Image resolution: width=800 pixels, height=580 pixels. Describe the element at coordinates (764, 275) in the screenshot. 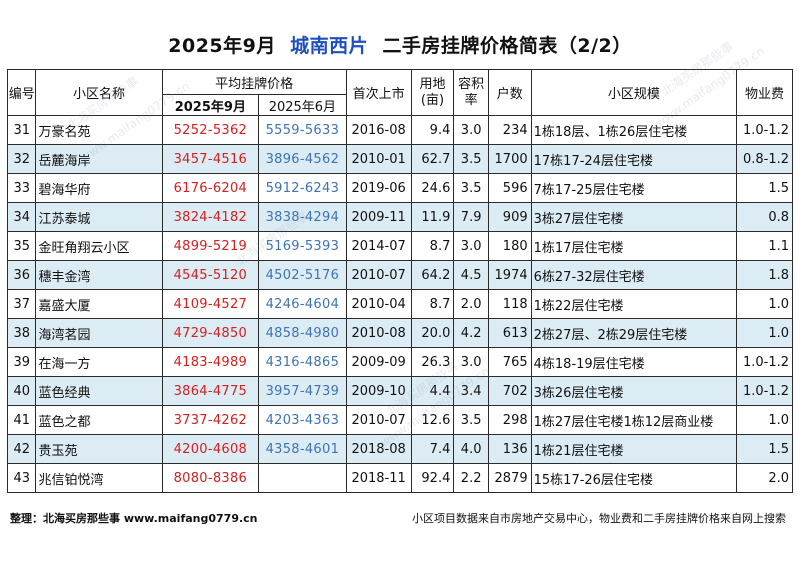

I see `cell-fee: 1.8` at that location.